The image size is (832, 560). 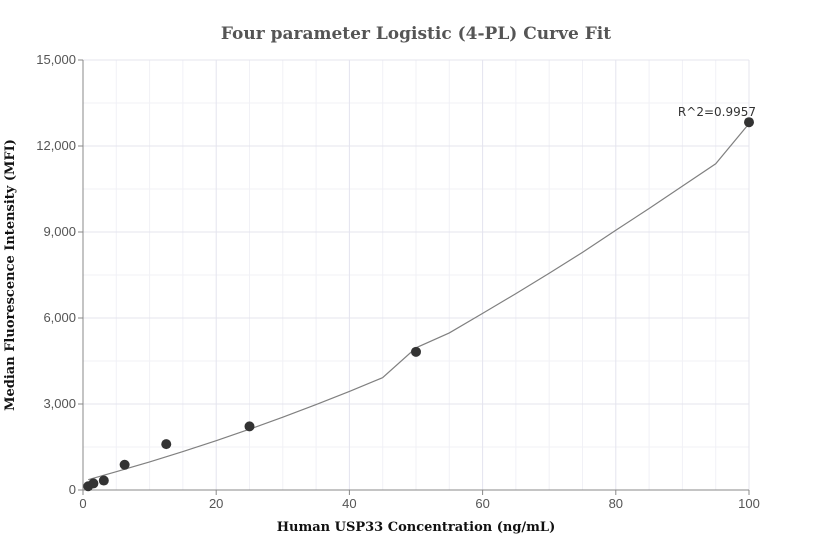 I want to click on x-tick-label: 0, so click(x=82, y=503).